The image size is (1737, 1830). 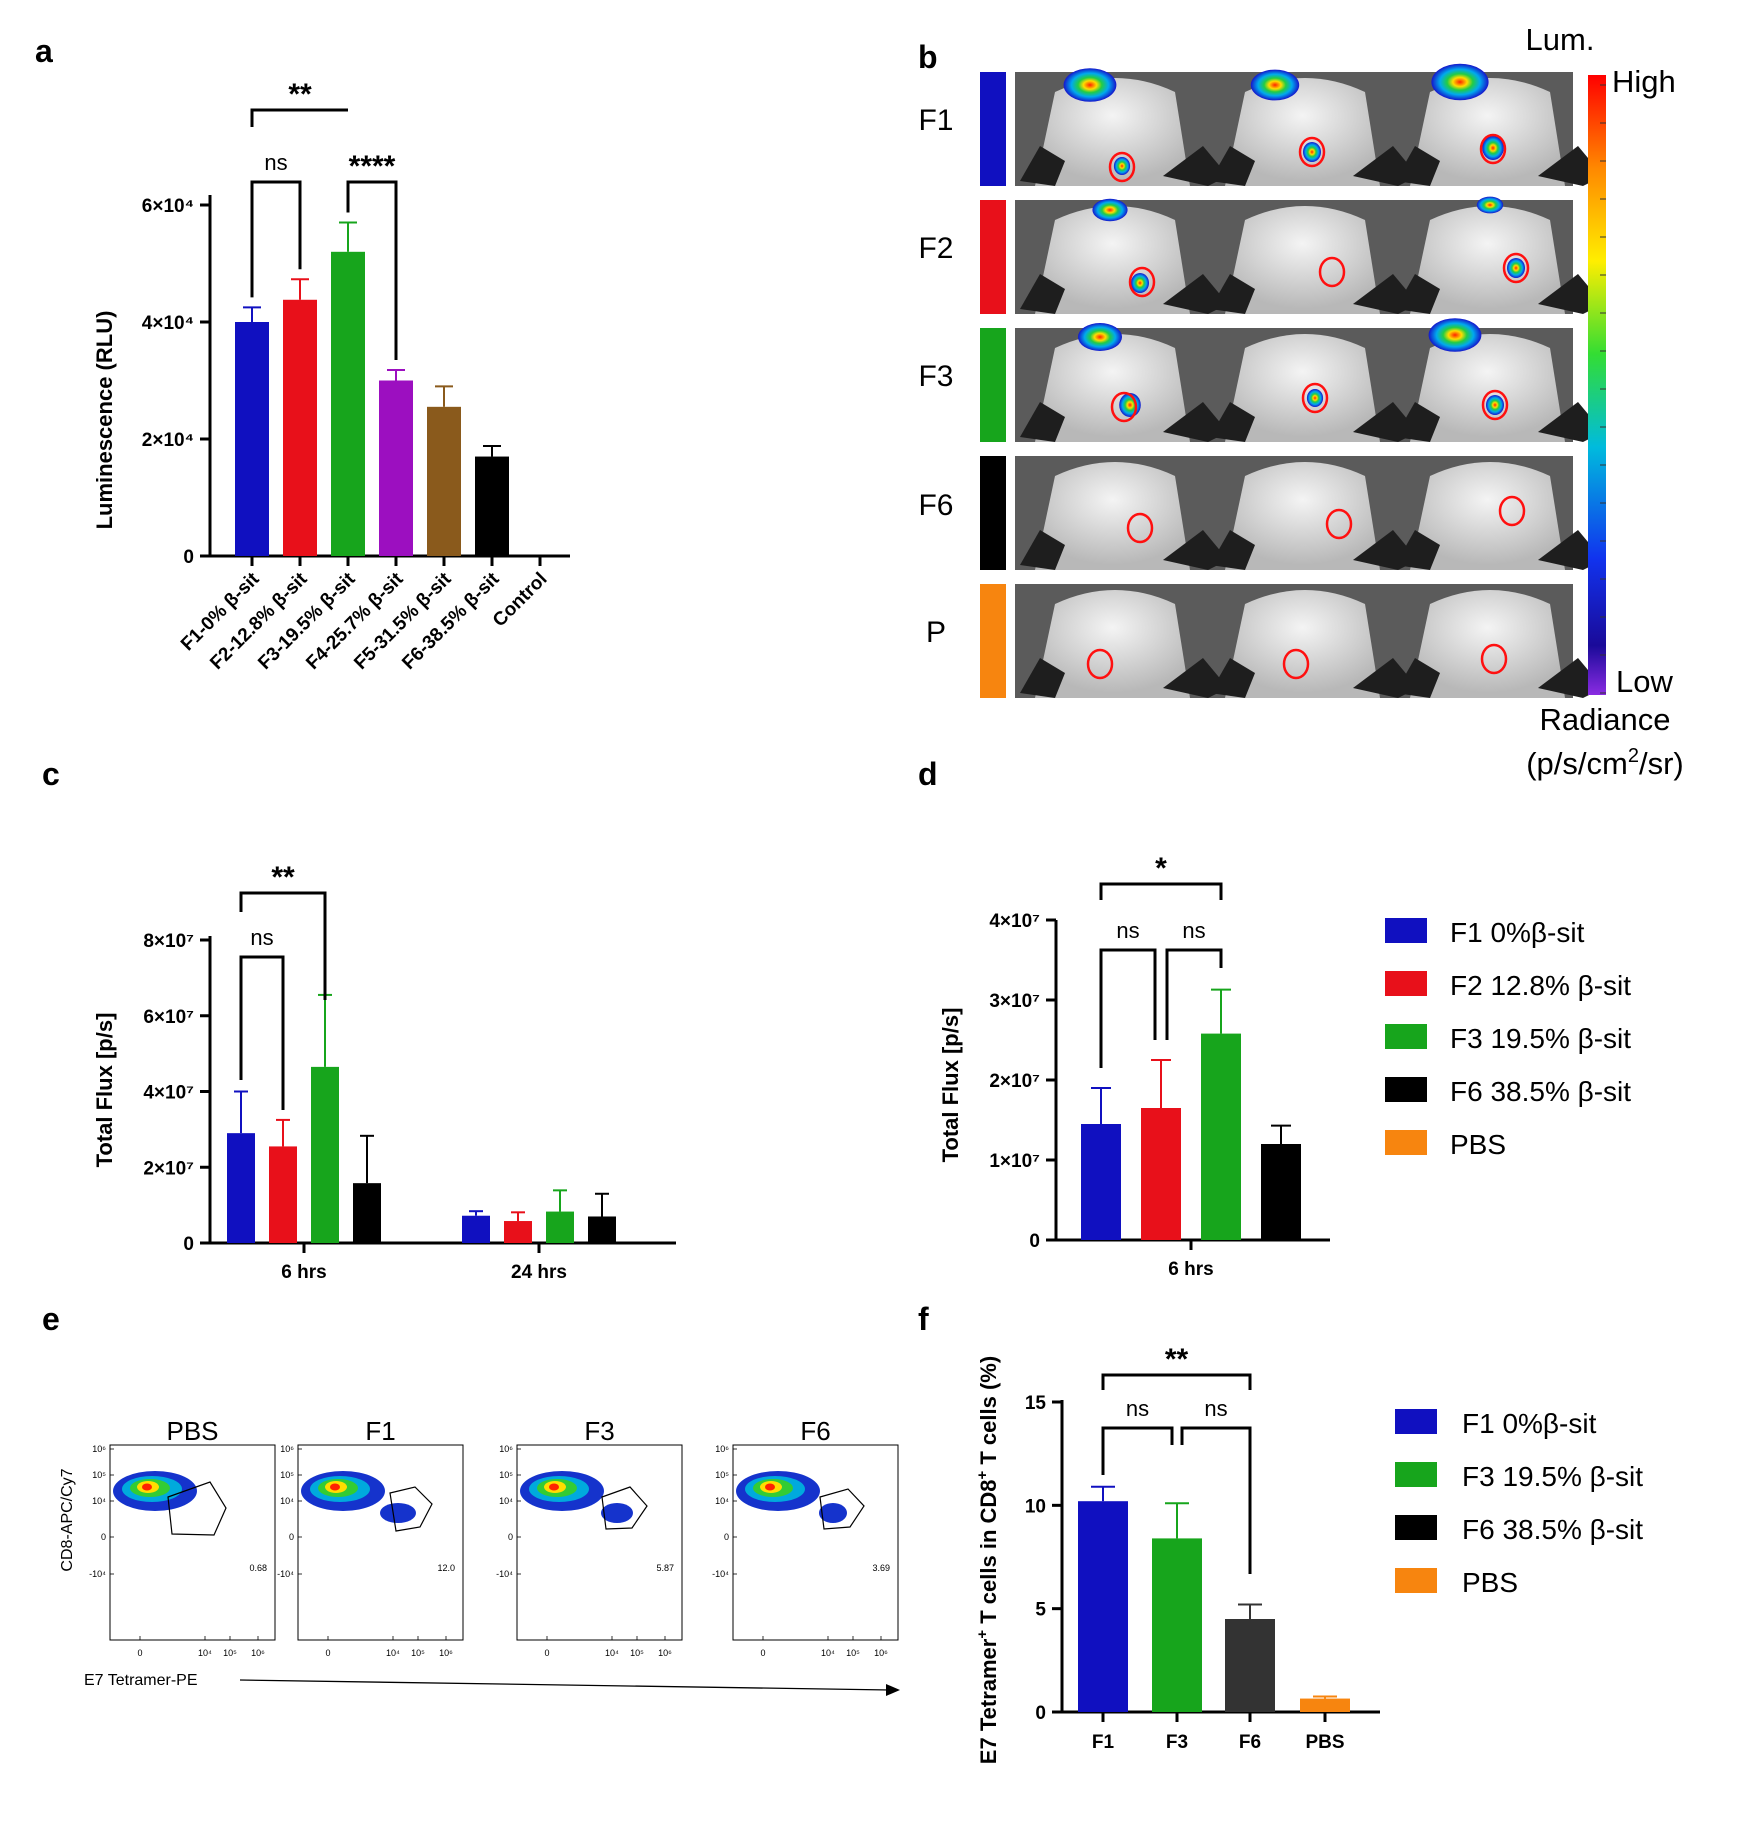 I want to click on legend-label: F2 12.8% β-sit, so click(x=1540, y=985).